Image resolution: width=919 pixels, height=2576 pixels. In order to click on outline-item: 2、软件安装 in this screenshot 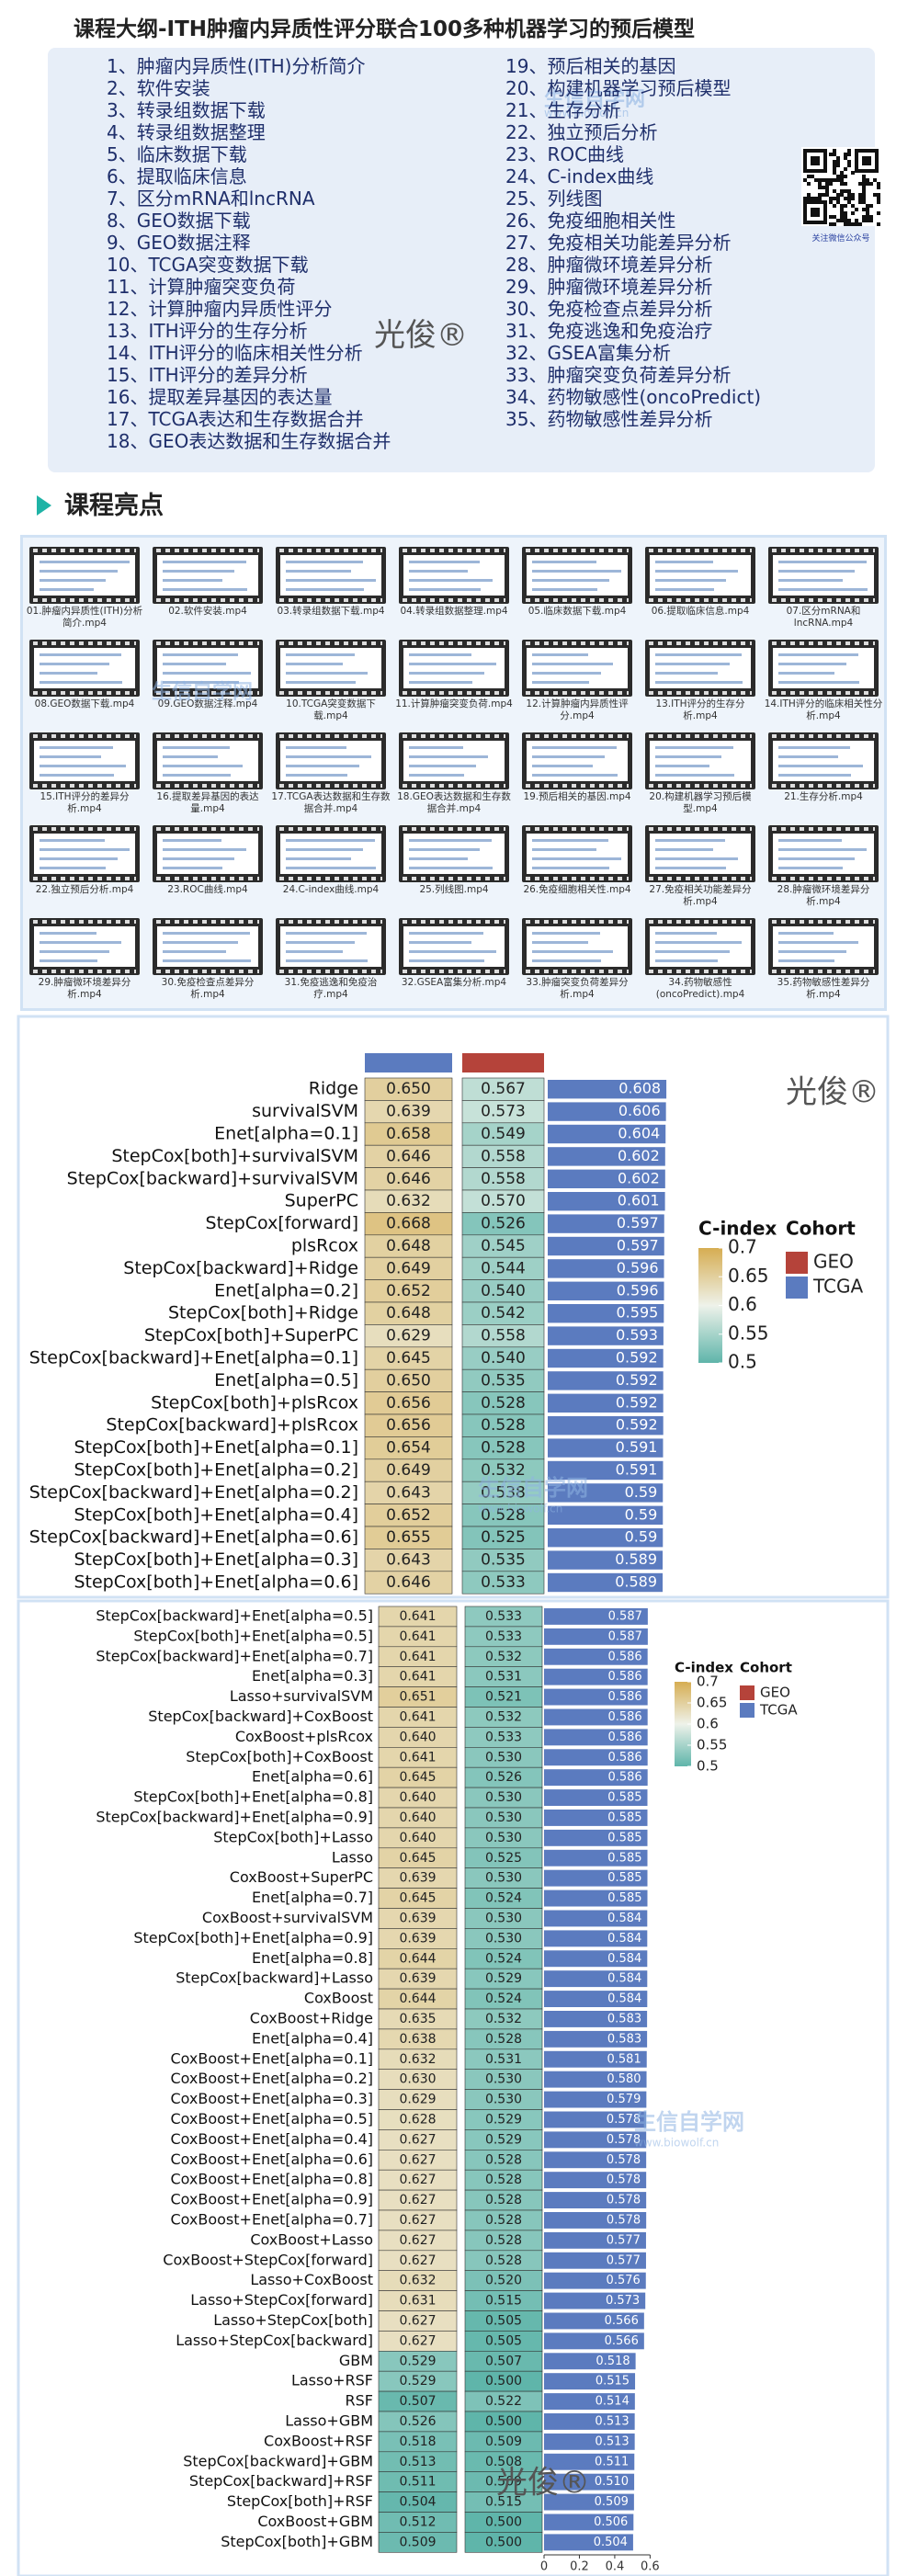, I will do `click(158, 88)`.